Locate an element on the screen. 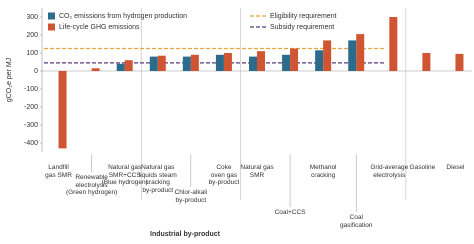  legend-label: Subsidy requirement is located at coordinates (302, 27).